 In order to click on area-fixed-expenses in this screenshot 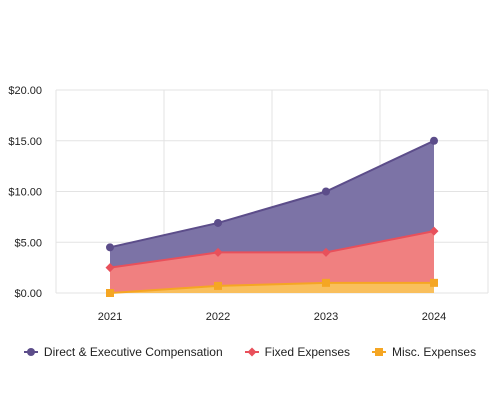, I will do `click(272, 262)`.